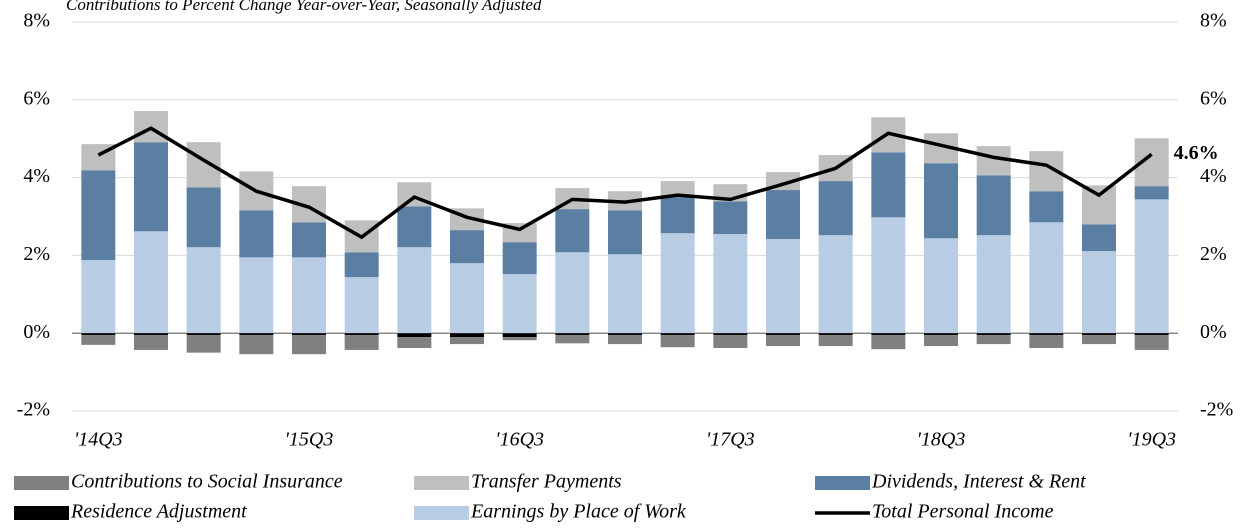 This screenshot has height=529, width=1251. I want to click on y-tick-label: 2%, so click(36, 254).